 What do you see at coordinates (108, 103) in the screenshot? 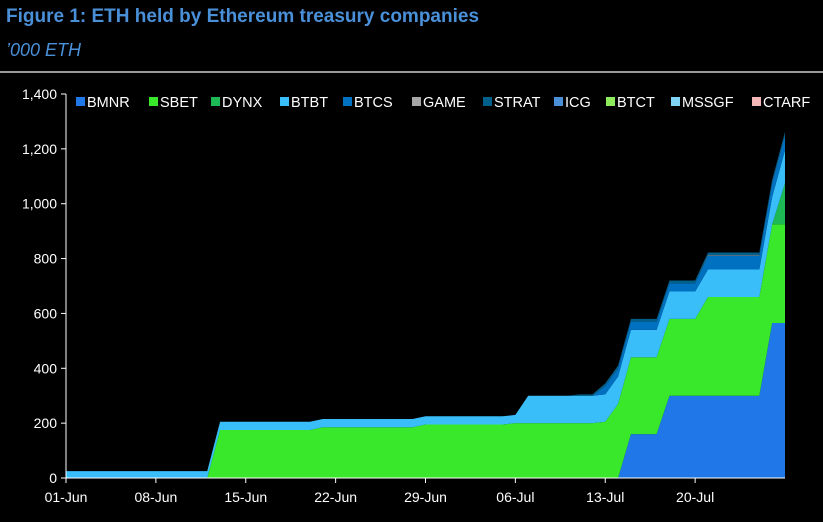
I see `legend-label-bmnr: BMNR` at bounding box center [108, 103].